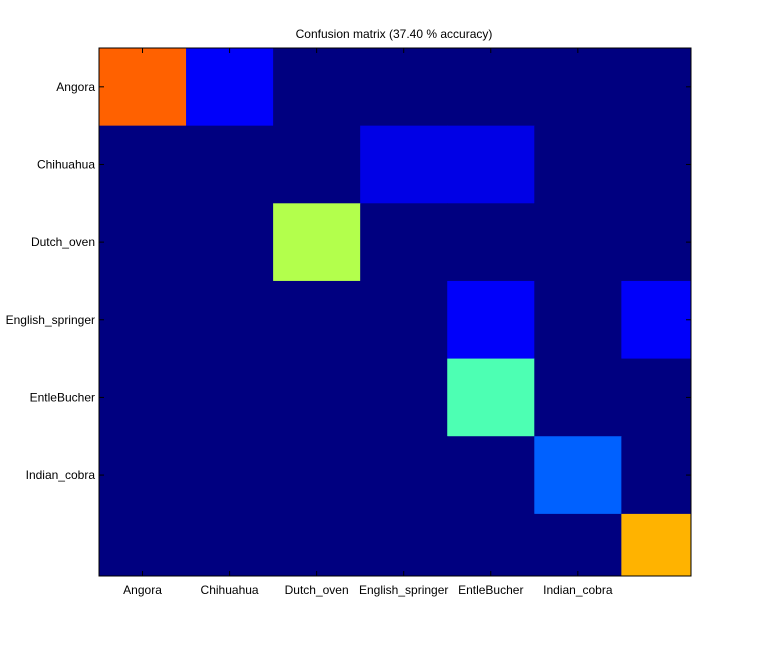  Describe the element at coordinates (63, 242) in the screenshot. I see `y-tick-label: Dutch_oven` at that location.